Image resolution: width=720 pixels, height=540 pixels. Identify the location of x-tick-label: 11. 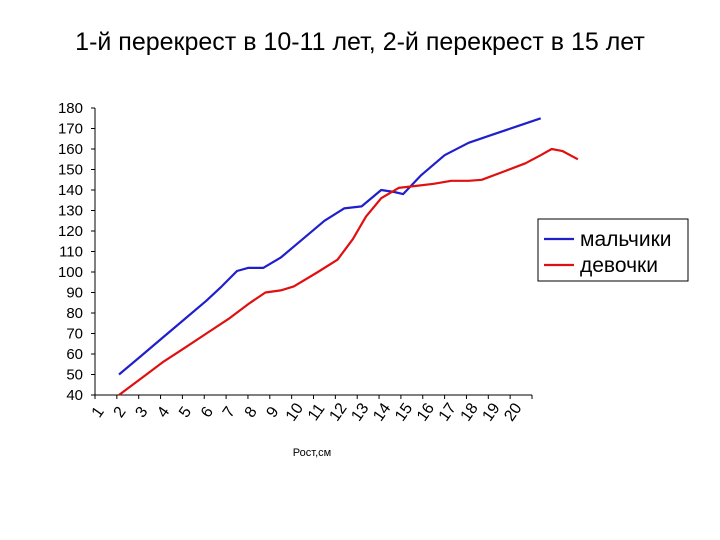
(317, 412).